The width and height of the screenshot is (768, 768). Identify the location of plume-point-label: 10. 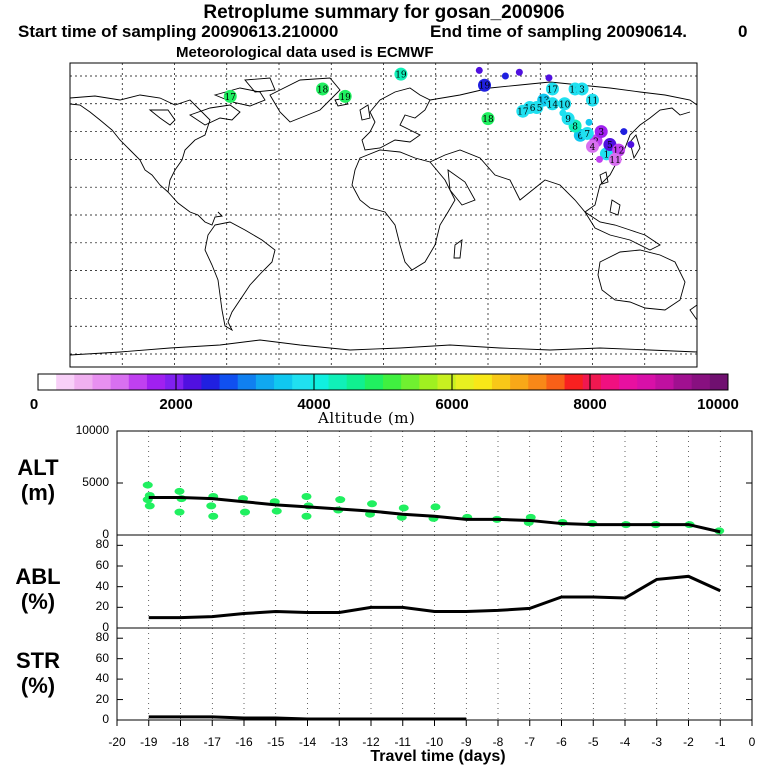
(565, 105).